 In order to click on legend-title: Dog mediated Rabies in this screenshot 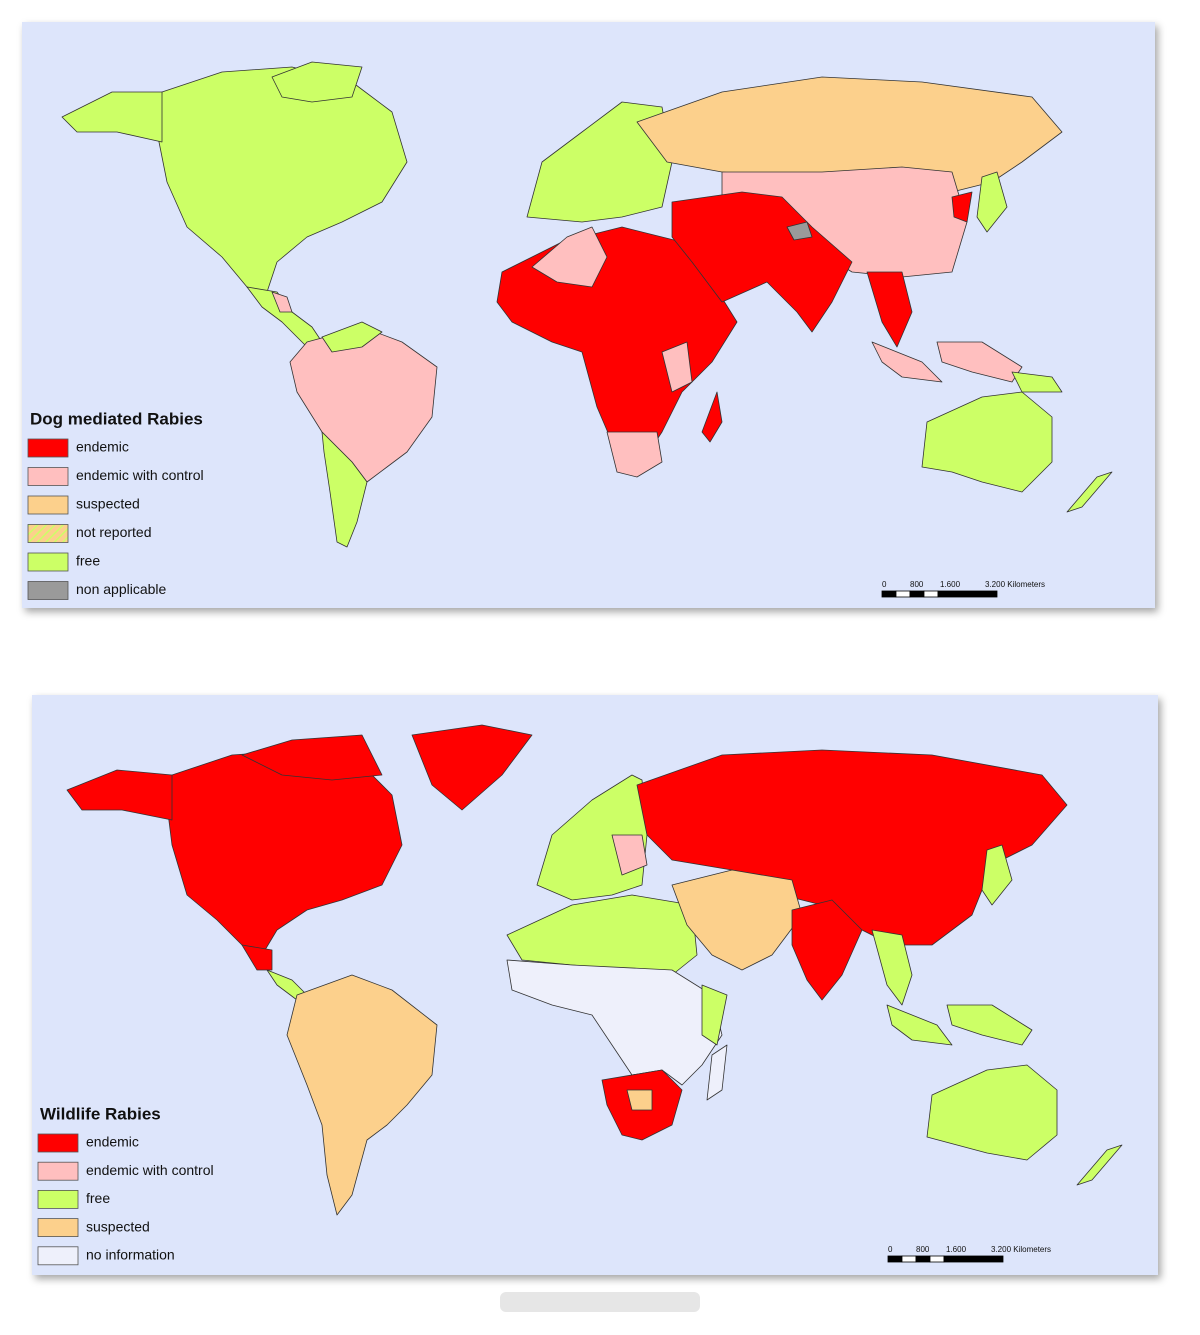, I will do `click(116, 418)`.